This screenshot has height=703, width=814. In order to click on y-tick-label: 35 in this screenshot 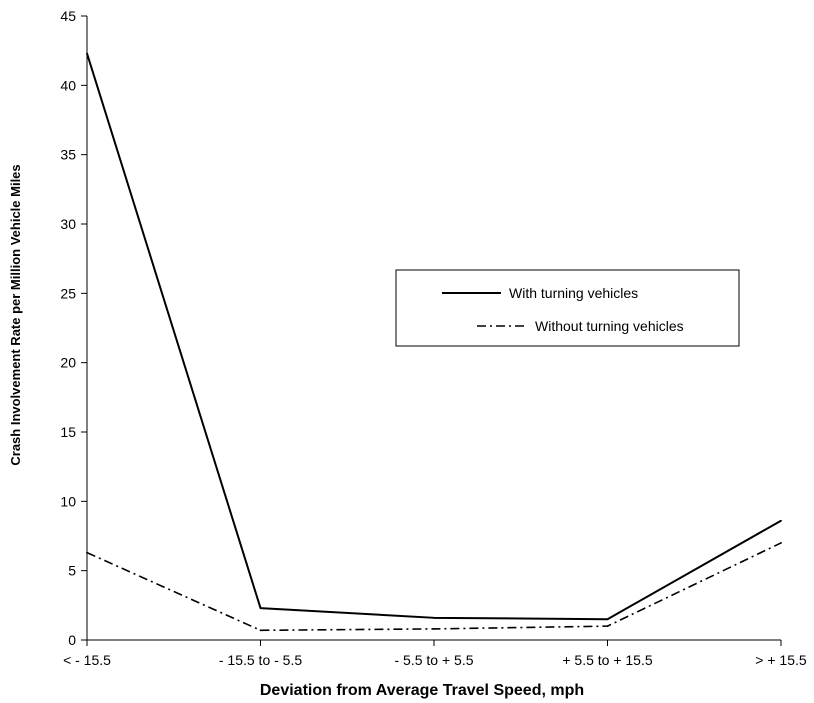, I will do `click(68, 155)`.